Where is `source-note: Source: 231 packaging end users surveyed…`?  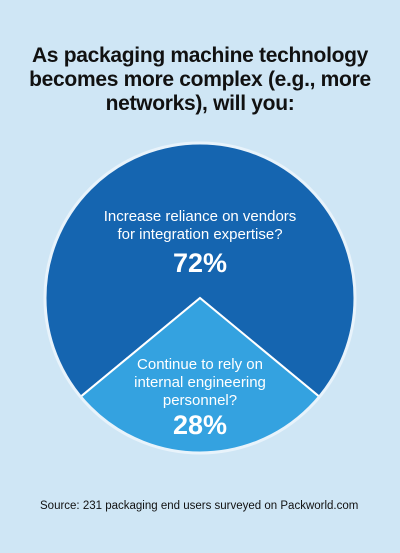 source-note: Source: 231 packaging end users surveyed… is located at coordinates (199, 506).